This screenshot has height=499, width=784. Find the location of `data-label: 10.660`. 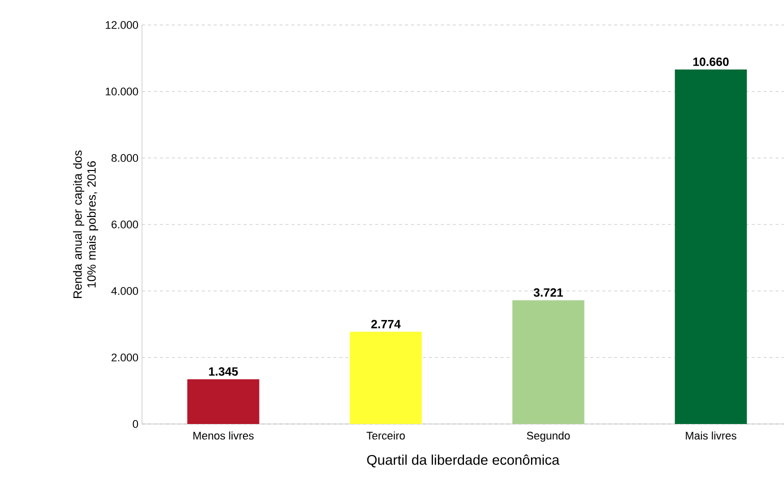

data-label: 10.660 is located at coordinates (711, 62).